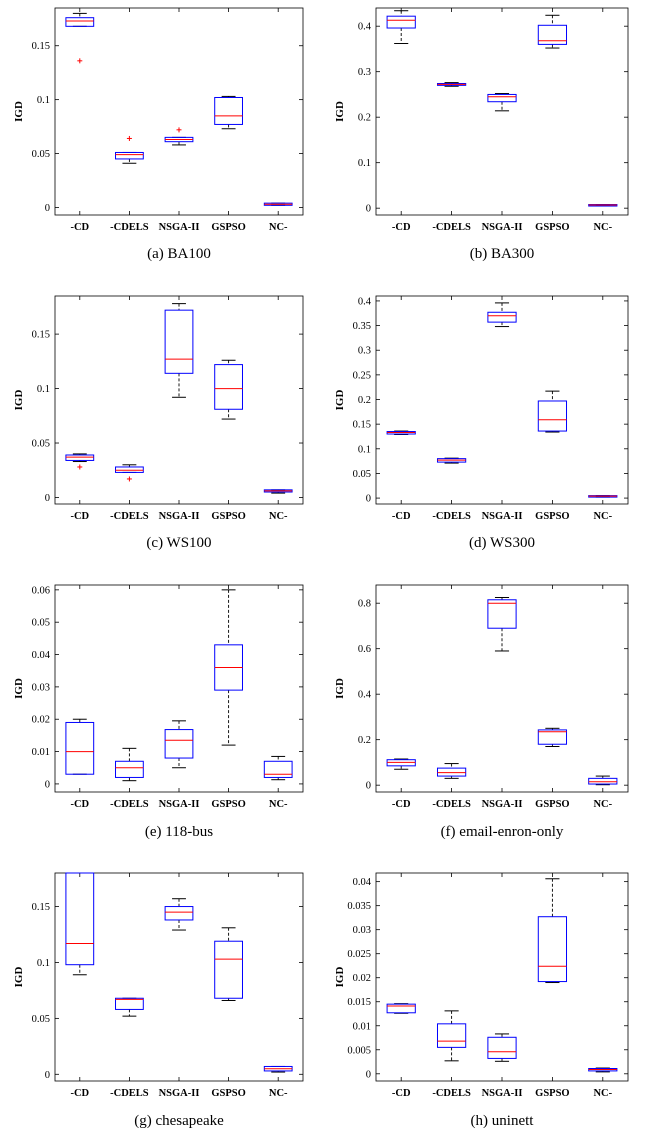 The width and height of the screenshot is (647, 1137). I want to click on panel-caption: (c) WS100, so click(178, 543).